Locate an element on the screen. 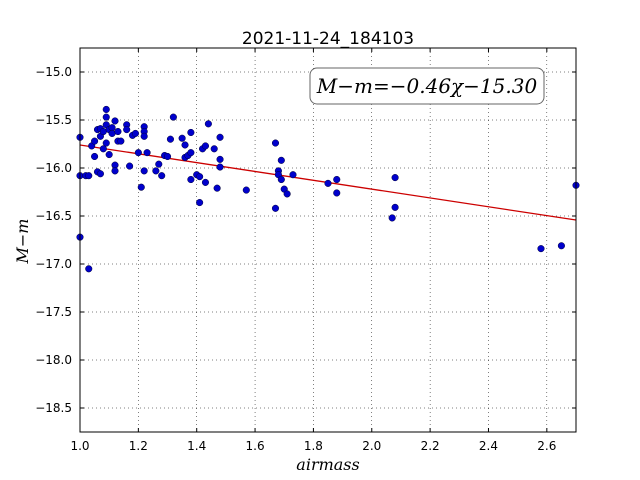 The height and width of the screenshot is (480, 640). x-tick-label: 2.4 is located at coordinates (488, 446).